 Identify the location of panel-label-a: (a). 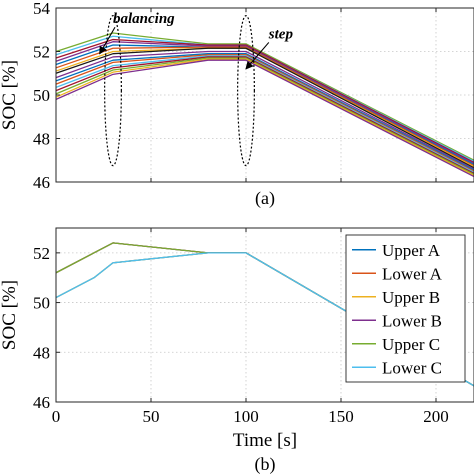
(265, 198).